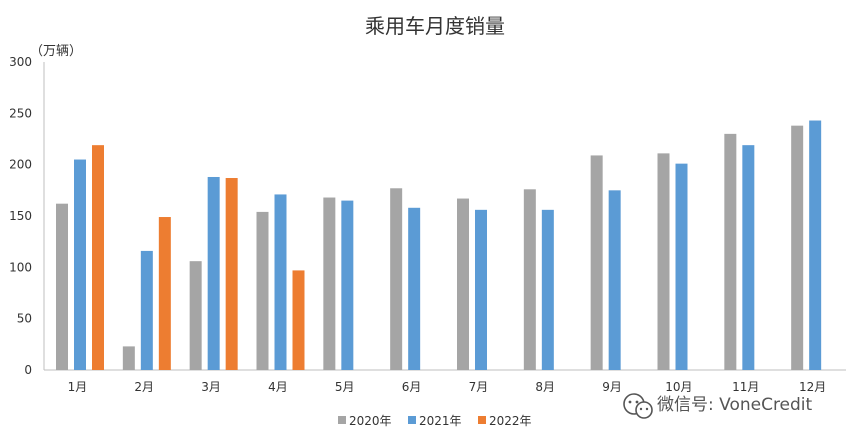 The width and height of the screenshot is (865, 442). What do you see at coordinates (345, 387) in the screenshot?
I see `x-tick-label: 5月` at bounding box center [345, 387].